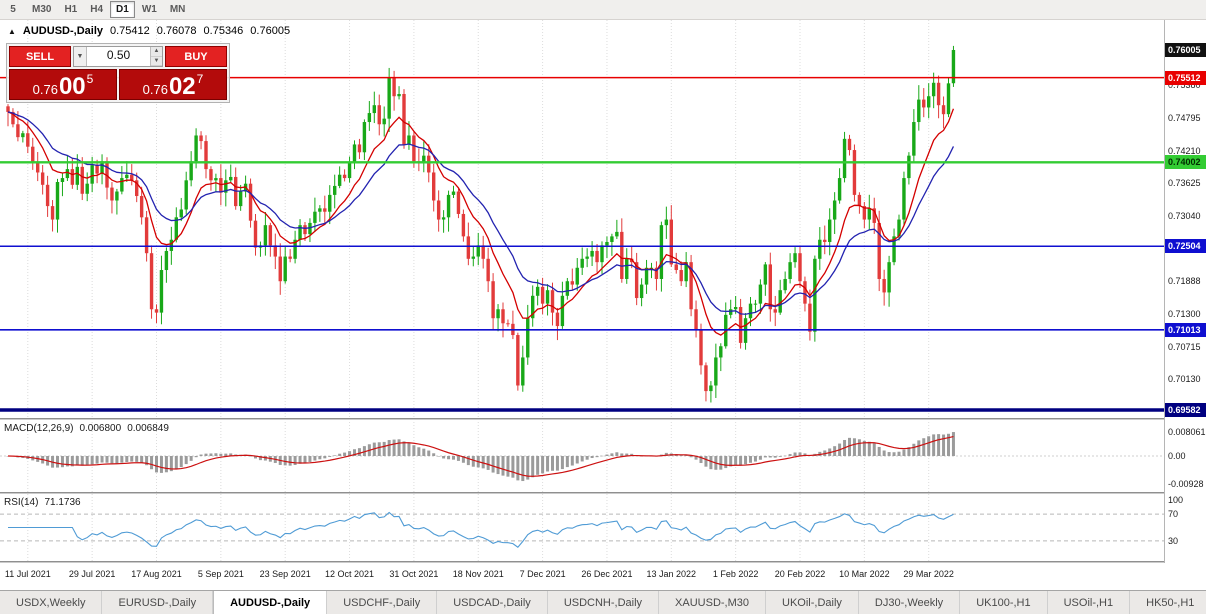 This screenshot has height=614, width=1206. I want to click on rsi-axis-label: 70, so click(1173, 514).